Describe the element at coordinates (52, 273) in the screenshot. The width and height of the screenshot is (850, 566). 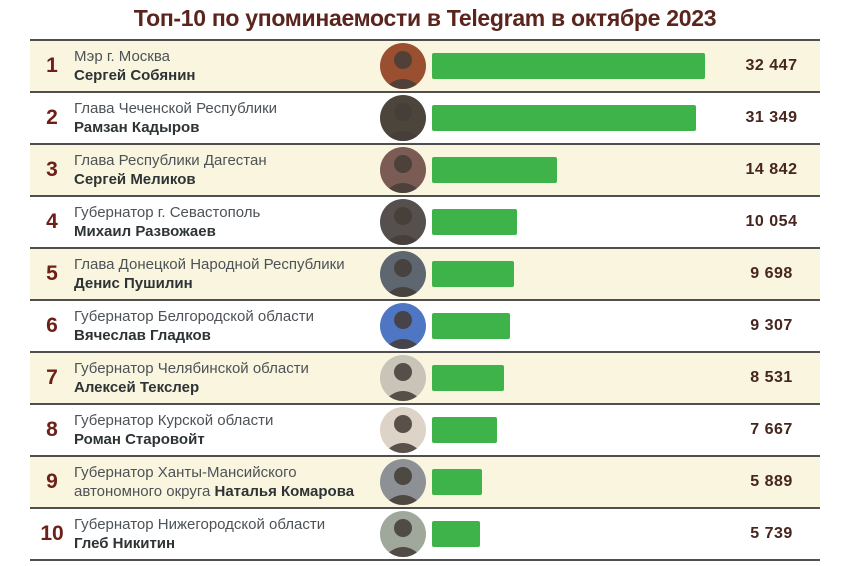
I see `rank-number: 5` at that location.